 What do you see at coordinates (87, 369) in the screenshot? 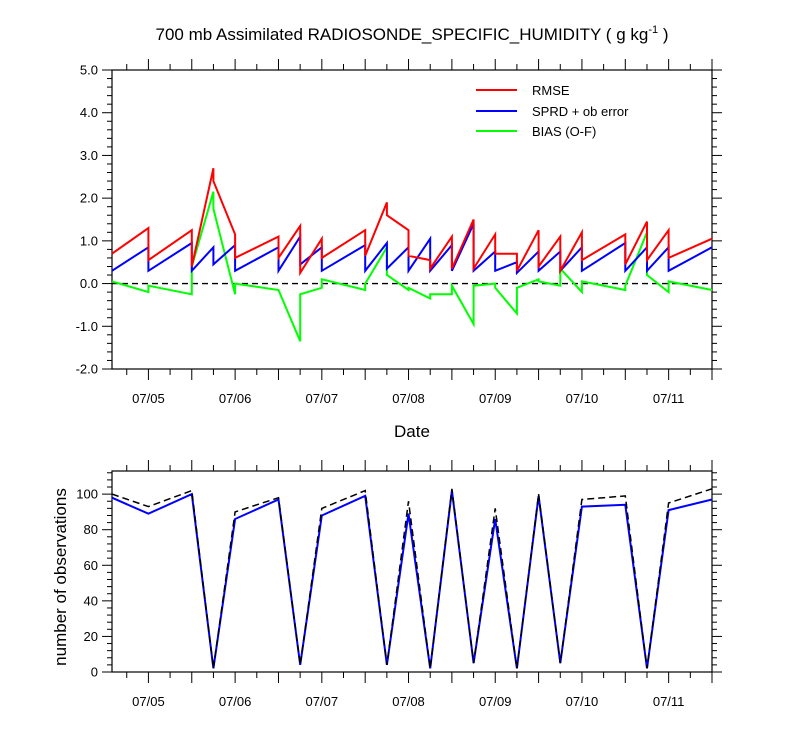
I see `top-ytick-label: -2.0` at bounding box center [87, 369].